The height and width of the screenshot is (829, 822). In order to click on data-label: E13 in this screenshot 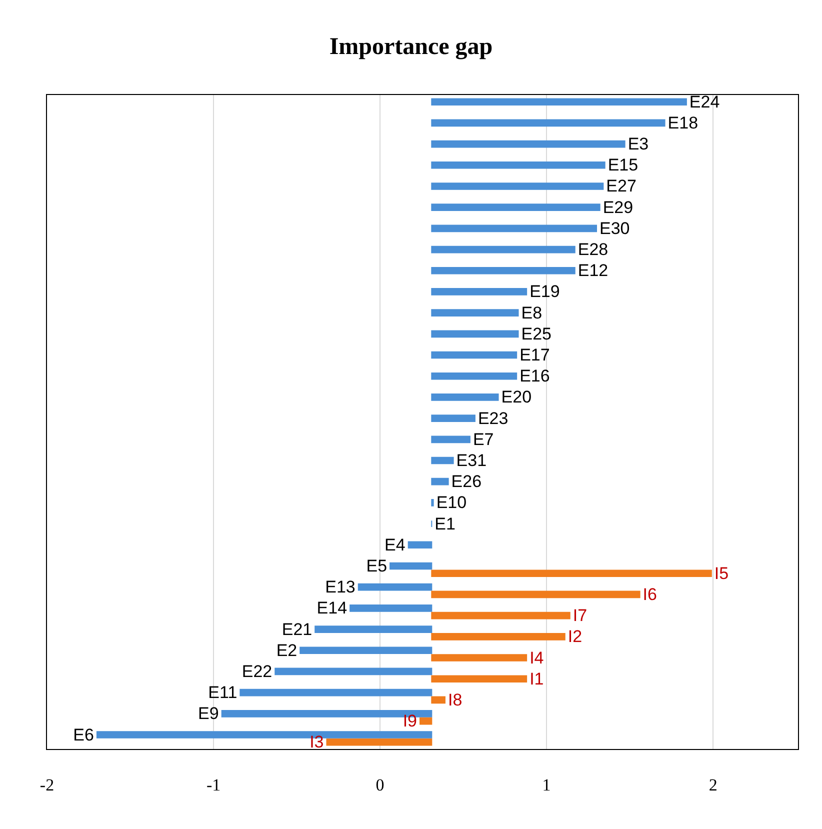, I will do `click(340, 587)`.